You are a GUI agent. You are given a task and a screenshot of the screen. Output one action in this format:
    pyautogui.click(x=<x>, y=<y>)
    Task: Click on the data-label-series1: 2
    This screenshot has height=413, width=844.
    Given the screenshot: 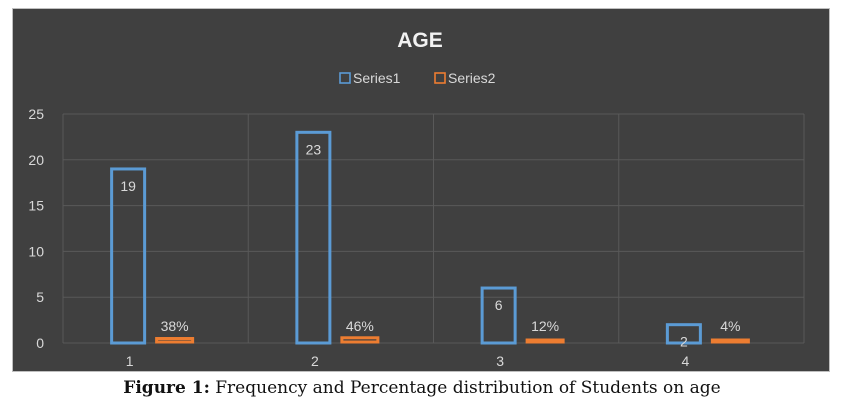 What is the action you would take?
    pyautogui.click(x=684, y=342)
    